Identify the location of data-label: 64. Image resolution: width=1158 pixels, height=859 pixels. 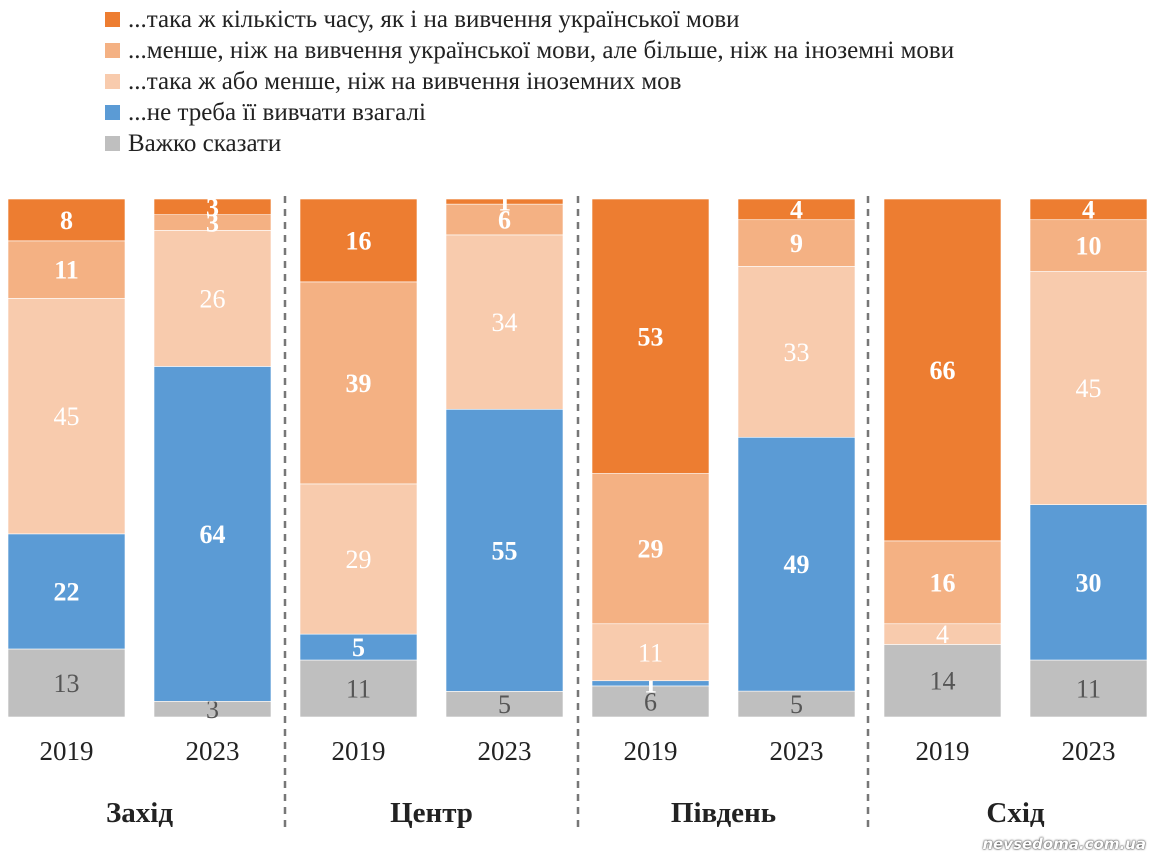
(213, 534).